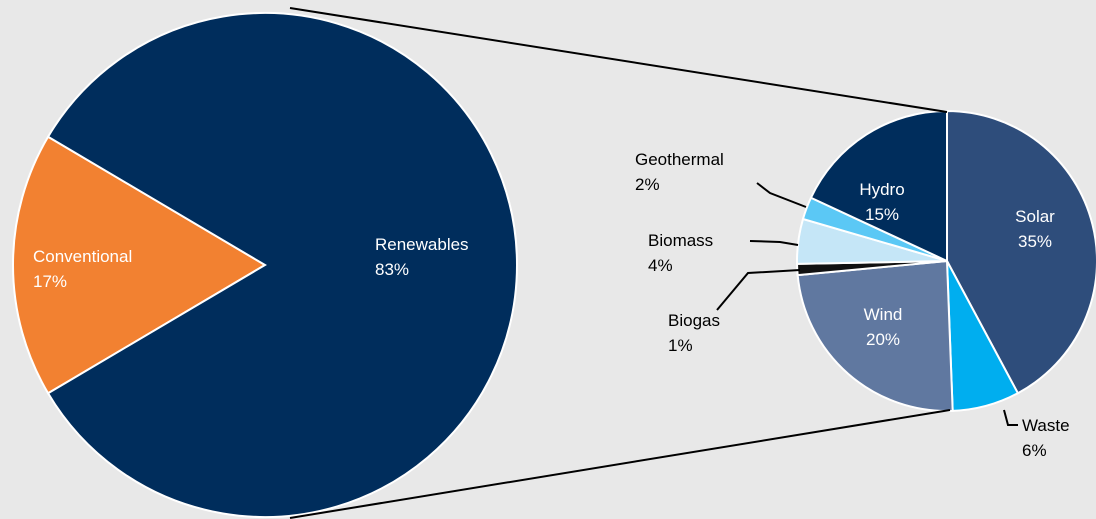 This screenshot has height=519, width=1096. I want to click on slice-value: 35%, so click(1035, 241).